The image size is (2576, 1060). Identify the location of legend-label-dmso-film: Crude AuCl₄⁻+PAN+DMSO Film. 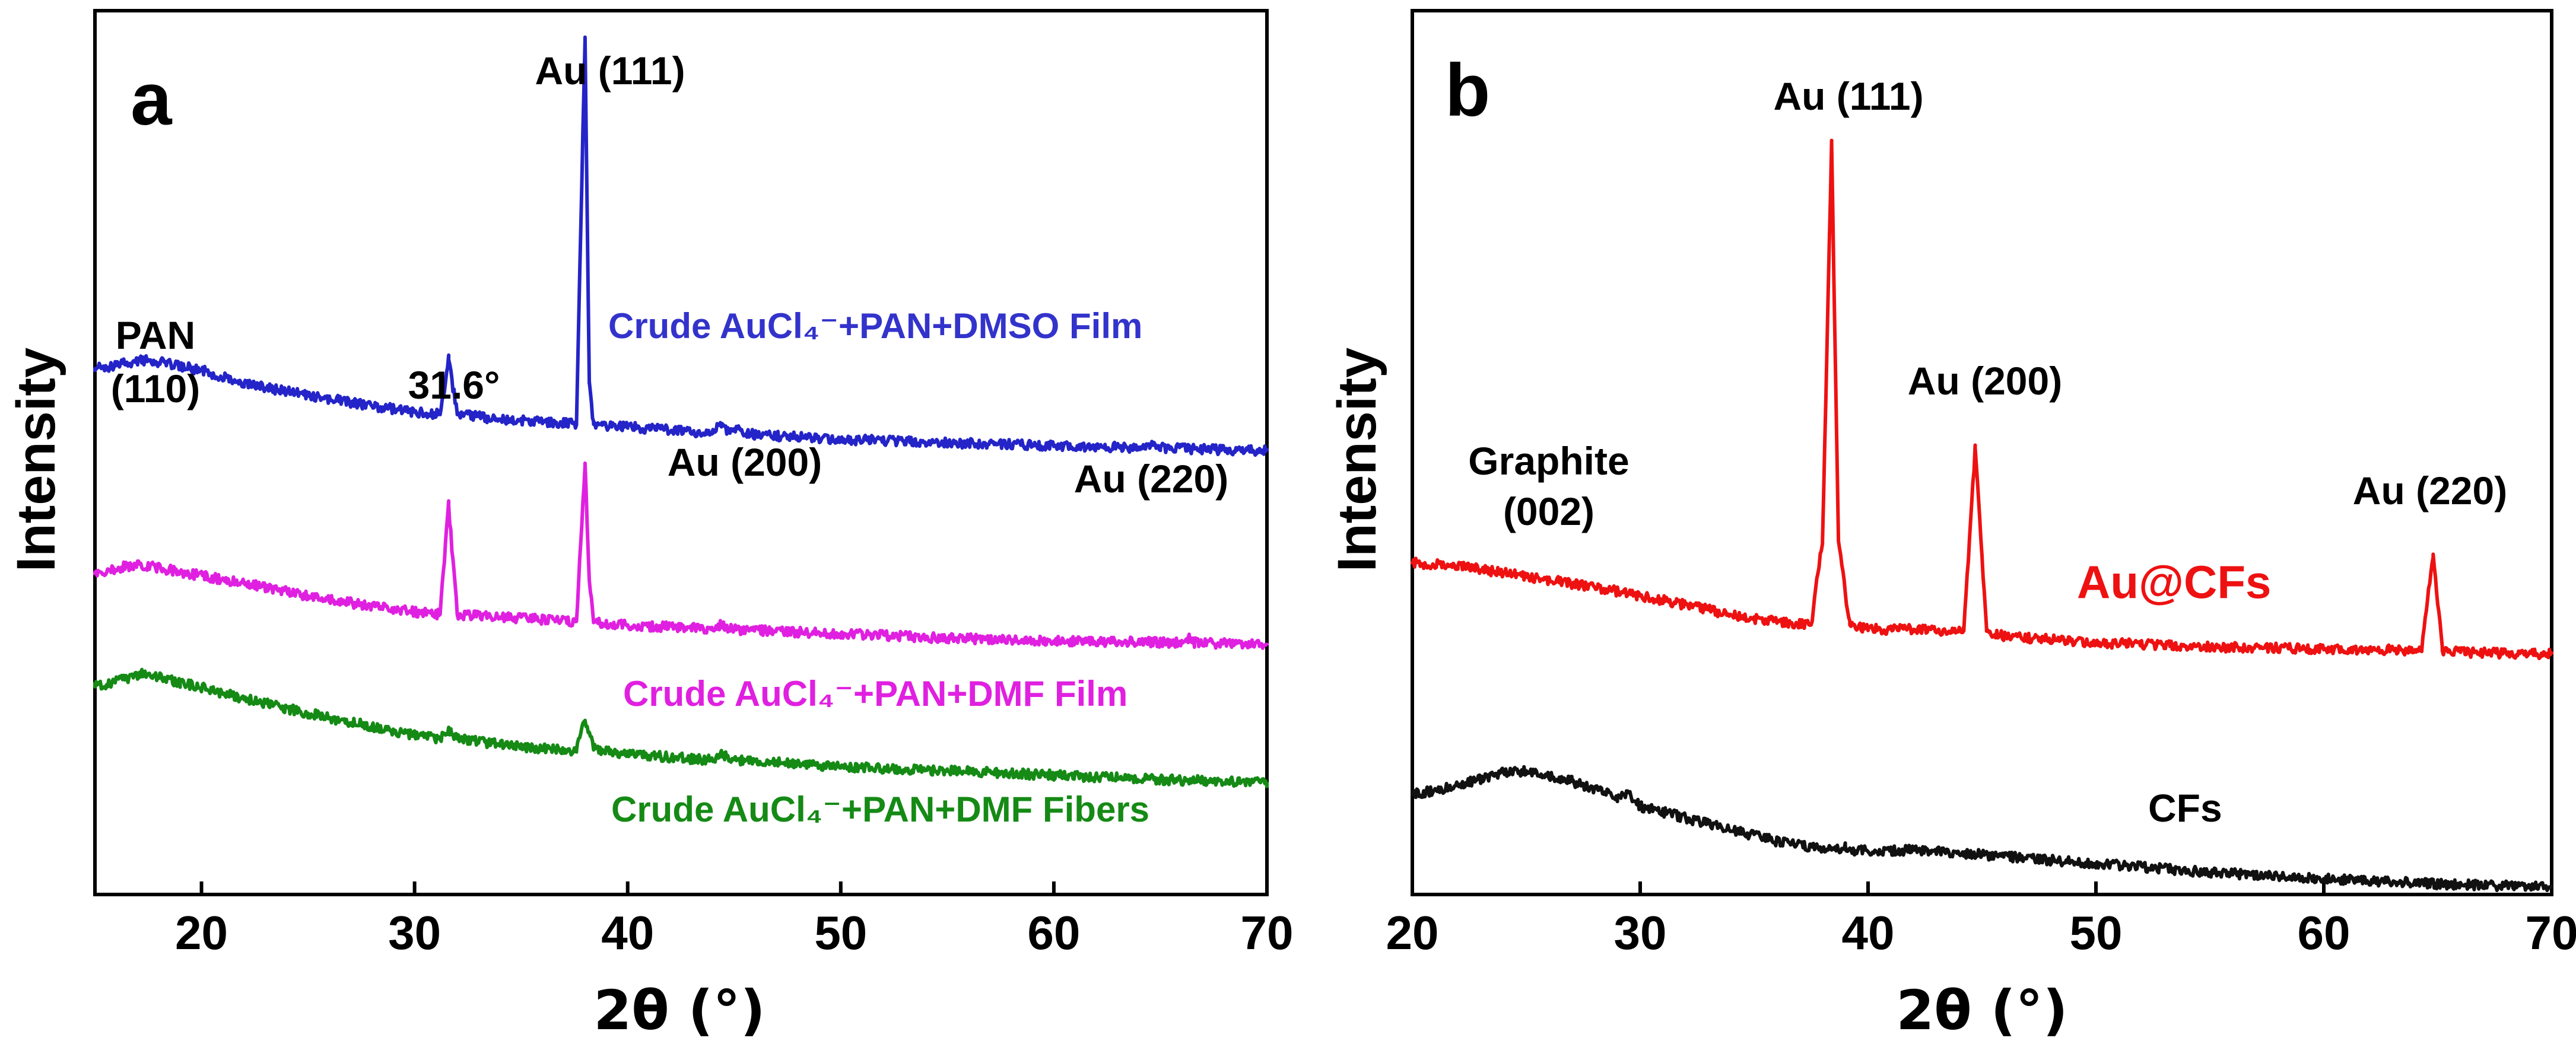
(875, 326).